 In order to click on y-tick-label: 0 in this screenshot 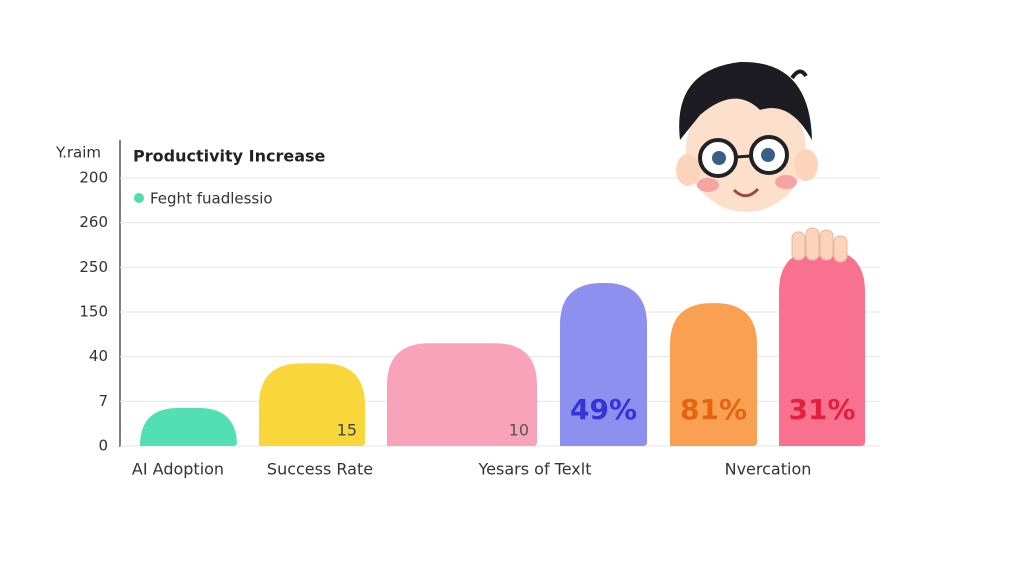, I will do `click(103, 446)`.